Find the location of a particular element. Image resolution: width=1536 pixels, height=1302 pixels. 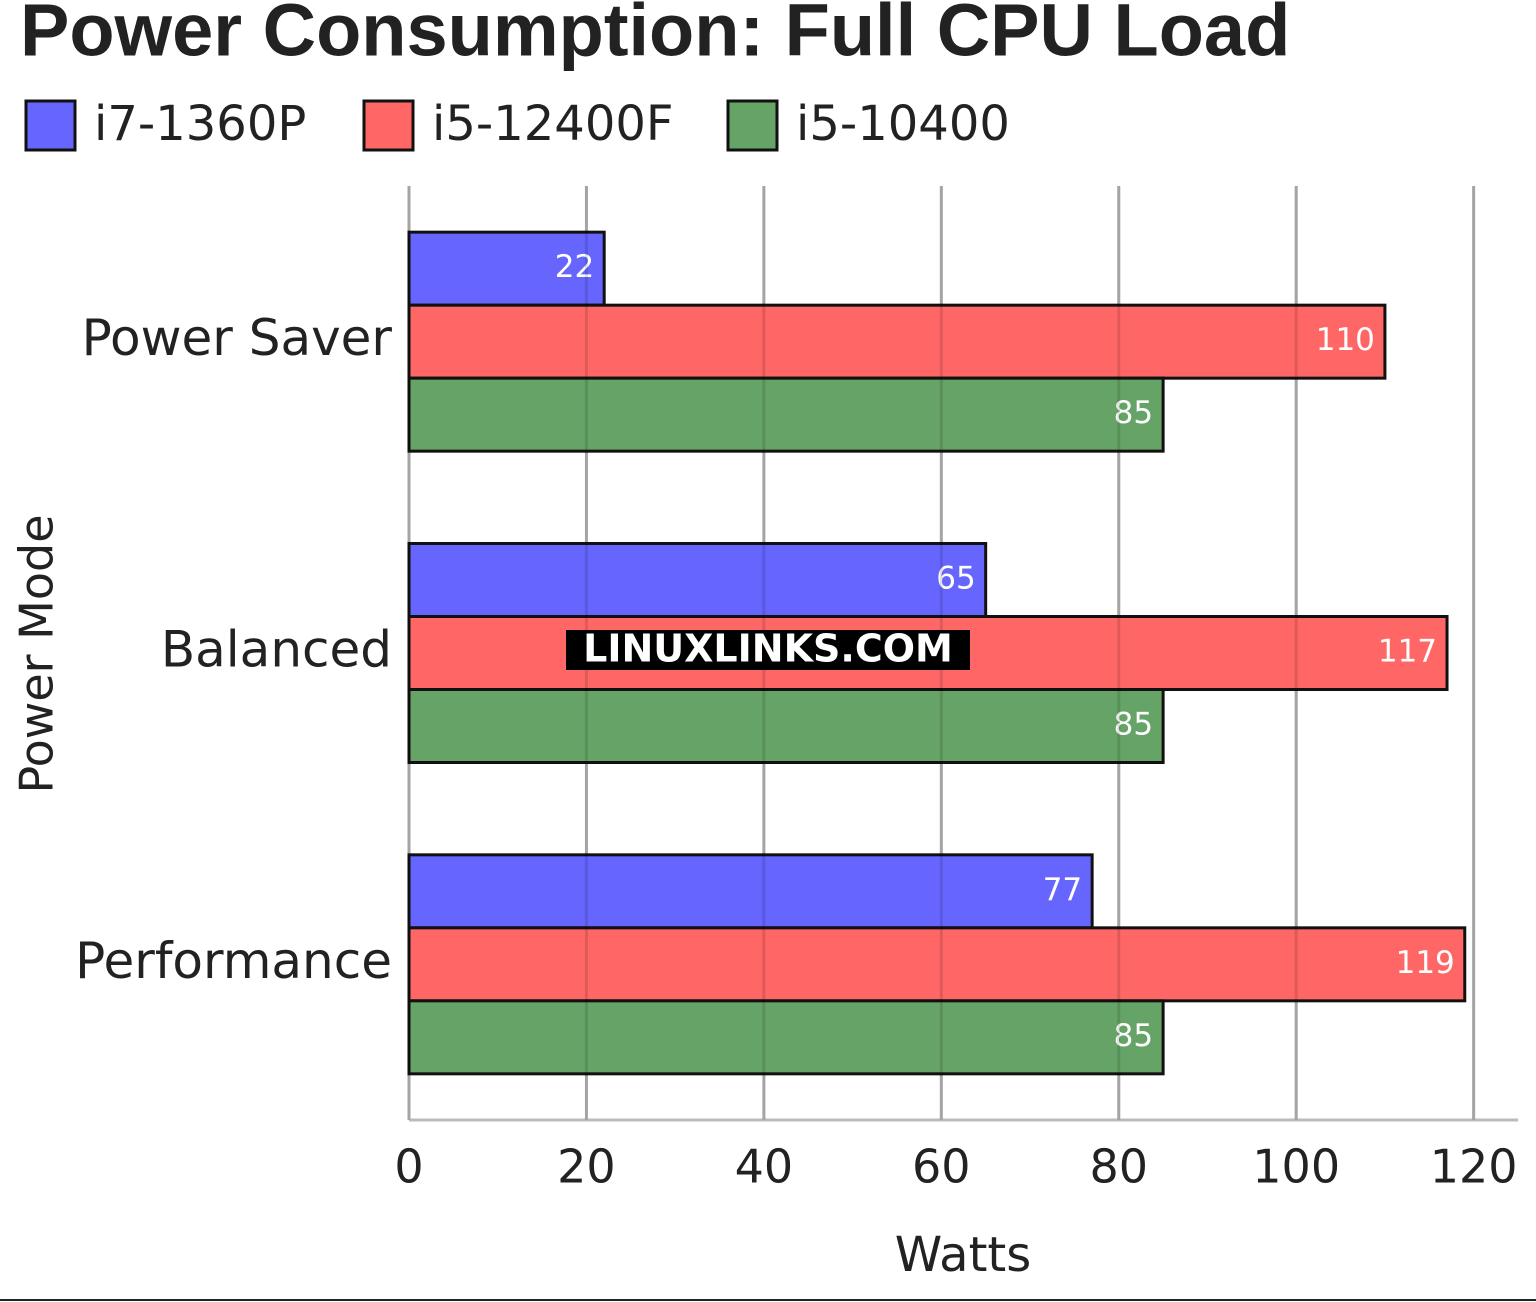

legend-label: i5-10400 is located at coordinates (903, 124).